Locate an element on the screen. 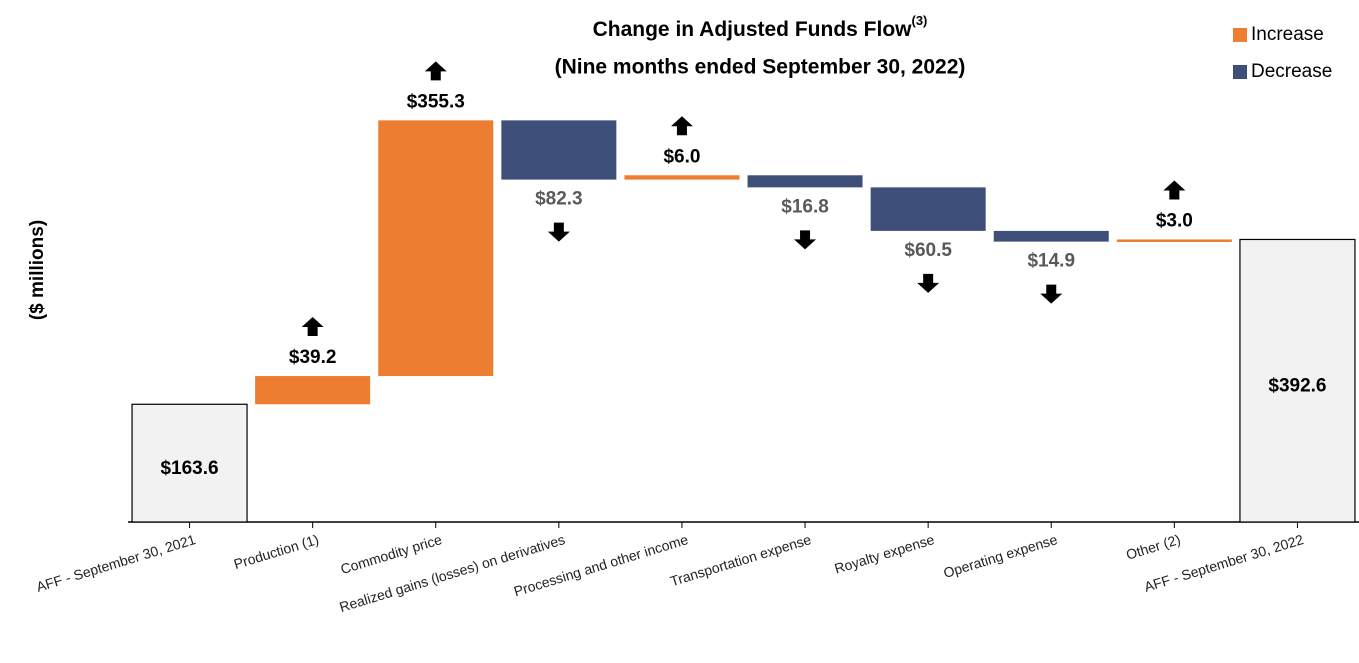  x-tick-label: Production (1) is located at coordinates (276, 551).